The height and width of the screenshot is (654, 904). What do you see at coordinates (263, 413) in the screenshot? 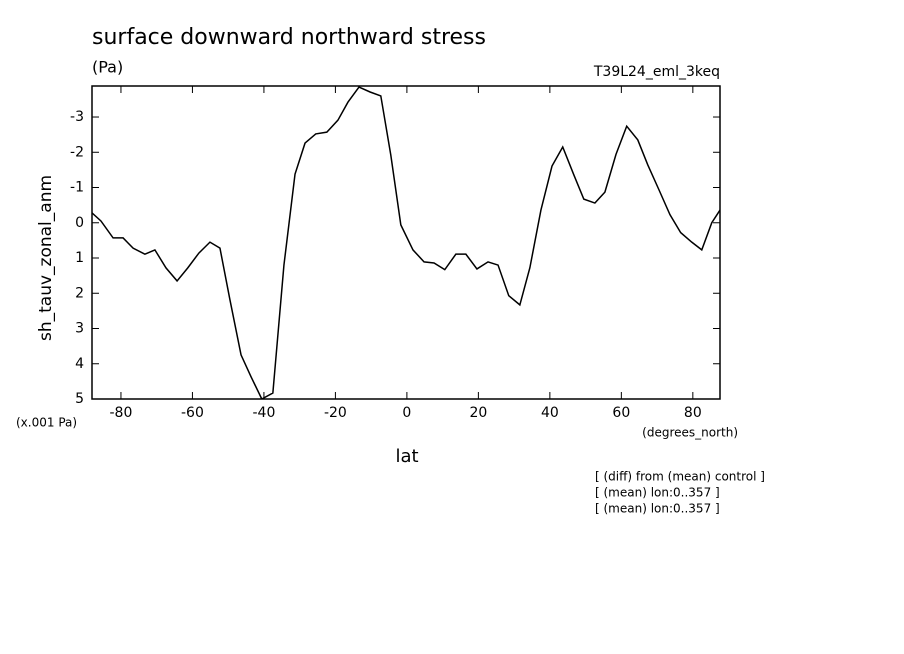
I see `x-tick-label: -40` at bounding box center [263, 413].